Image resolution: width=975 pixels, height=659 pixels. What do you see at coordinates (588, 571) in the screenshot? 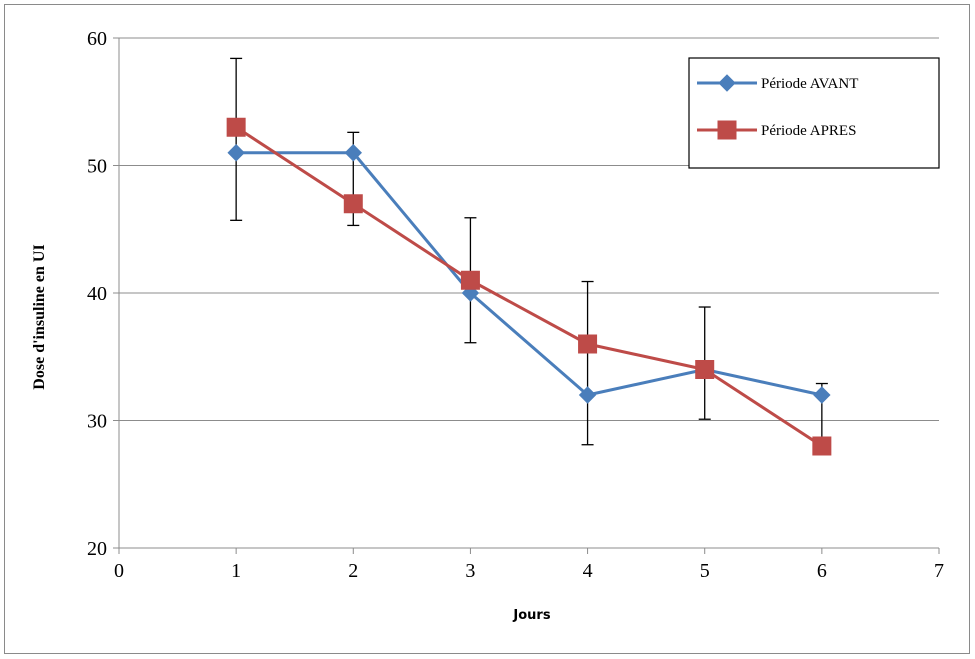
I see `x-tick-label: 4` at bounding box center [588, 571].